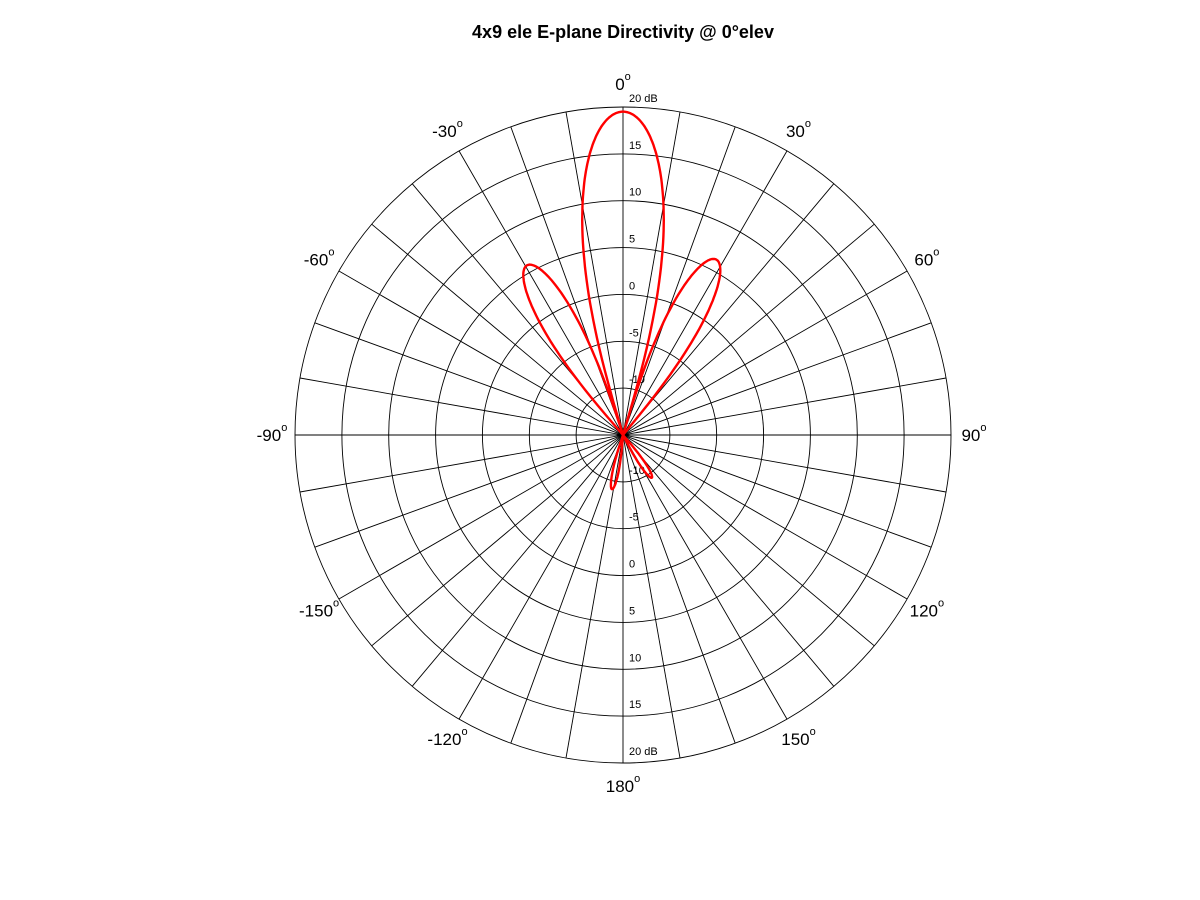 Image resolution: width=1200 pixels, height=900 pixels. What do you see at coordinates (623, 82) in the screenshot?
I see `angle-label: 0o` at bounding box center [623, 82].